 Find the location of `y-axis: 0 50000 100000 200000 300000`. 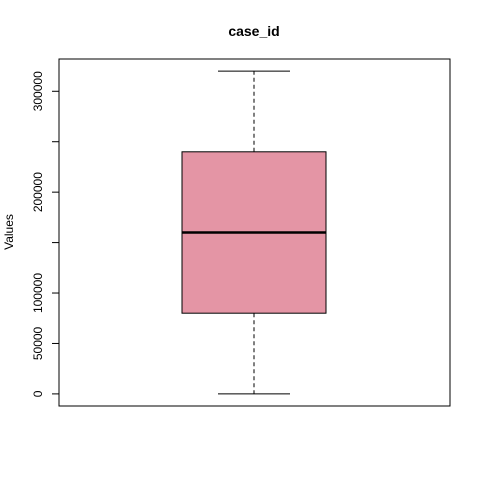

y-axis: 0 50000 100000 200000 300000 is located at coordinates (45, 234).